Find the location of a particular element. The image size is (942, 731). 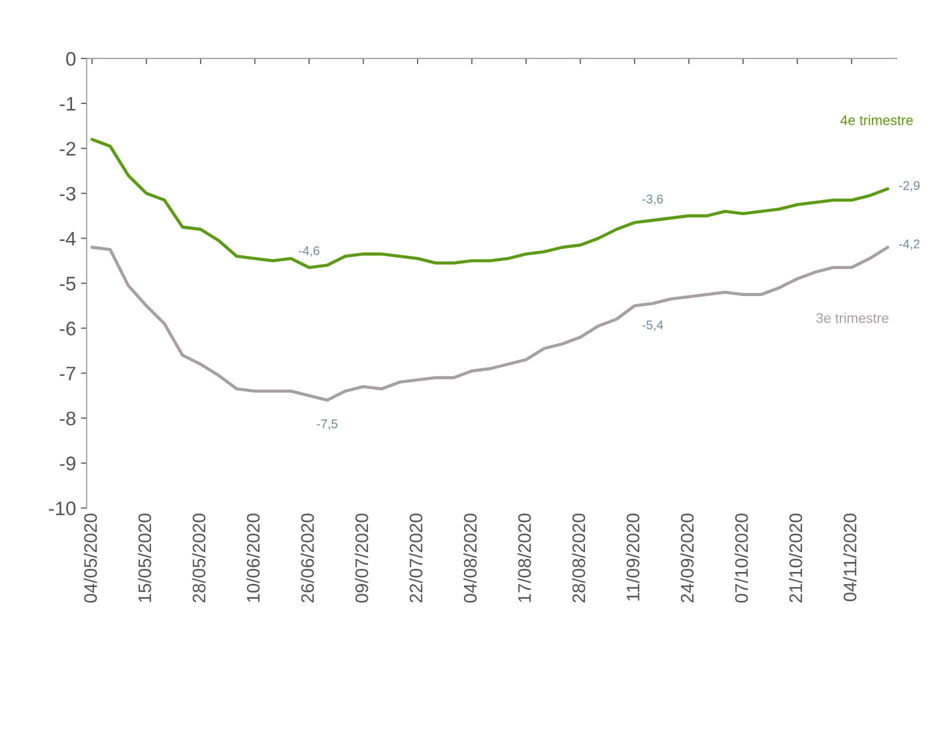

x-tick-label: 15/05/2020 is located at coordinates (145, 558).